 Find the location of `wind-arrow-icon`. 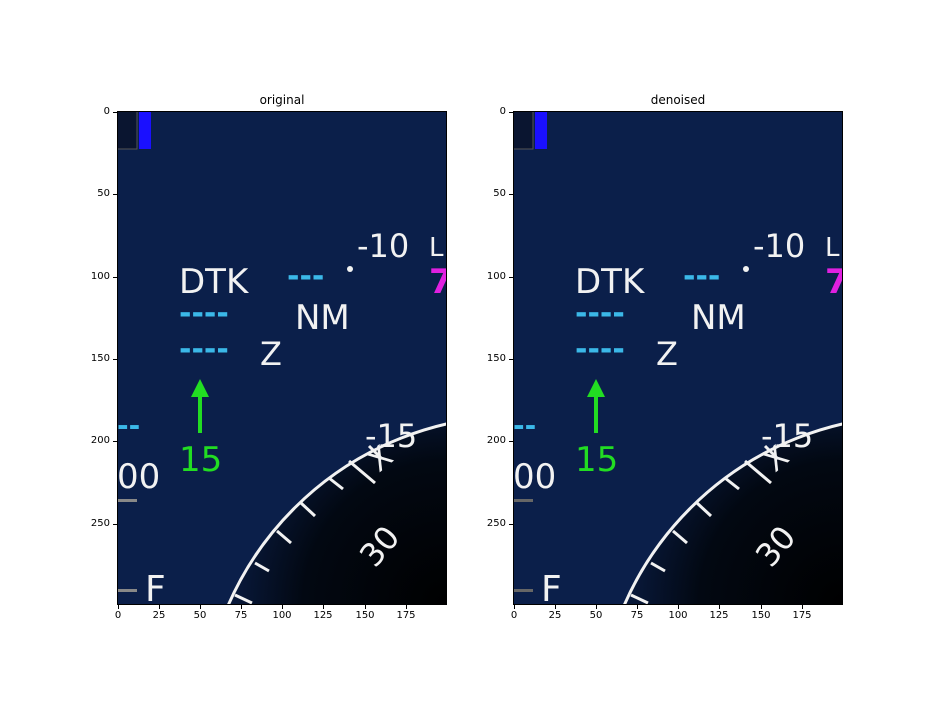

wind-arrow-icon is located at coordinates (200, 406).